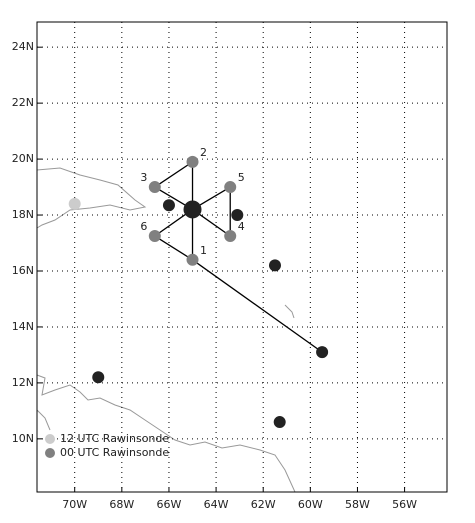 The image size is (475, 523). I want to click on station-label: 6, so click(143, 226).